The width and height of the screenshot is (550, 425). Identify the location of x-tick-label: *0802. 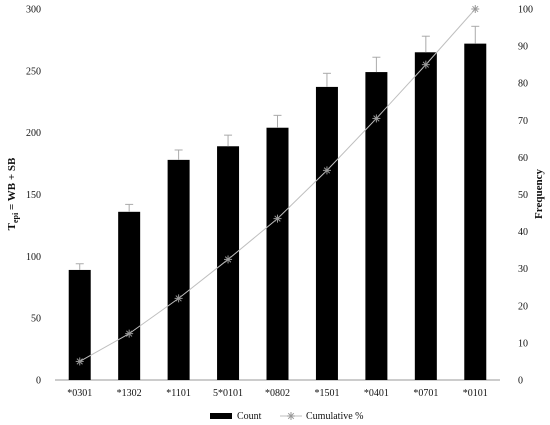
(277, 393).